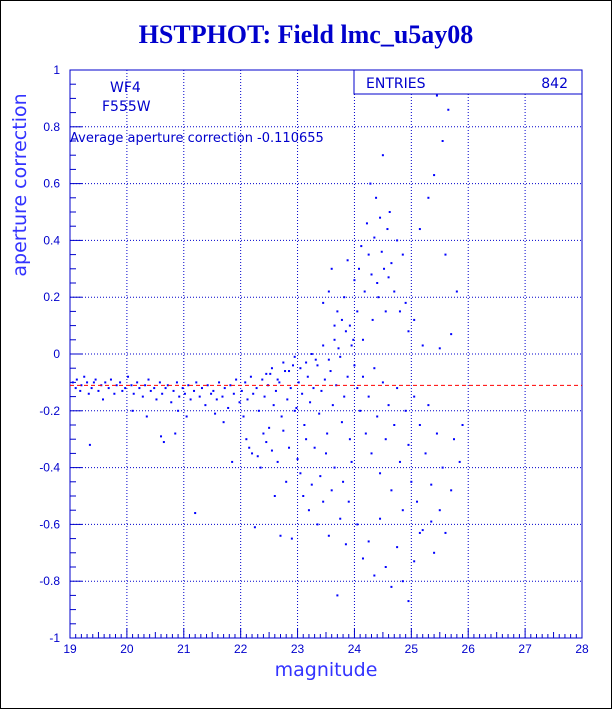 This screenshot has width=612, height=709. What do you see at coordinates (306, 34) in the screenshot?
I see `chart-title: HSTPHOT: Field lmc_u5ay08` at bounding box center [306, 34].